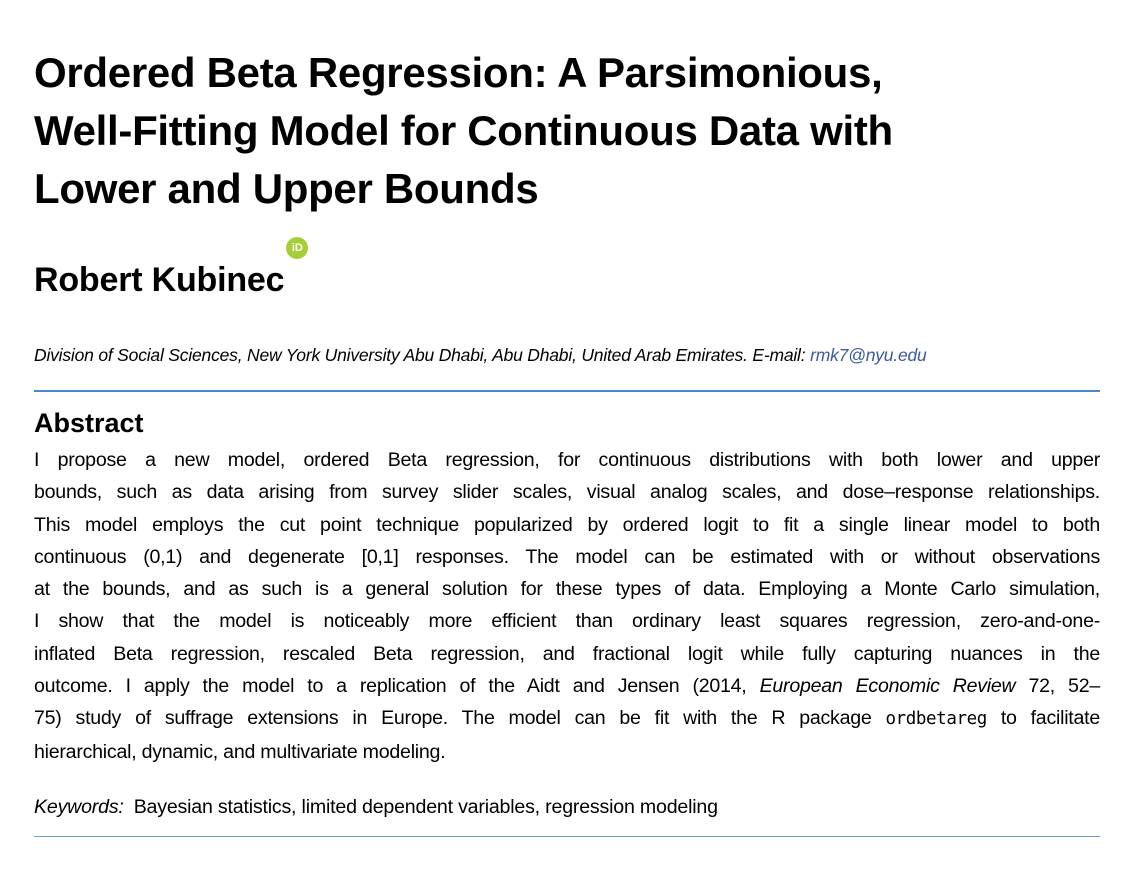 This screenshot has height=882, width=1124. I want to click on title-line: Ordered Beta Regression: A Parsimonious,, so click(458, 72).